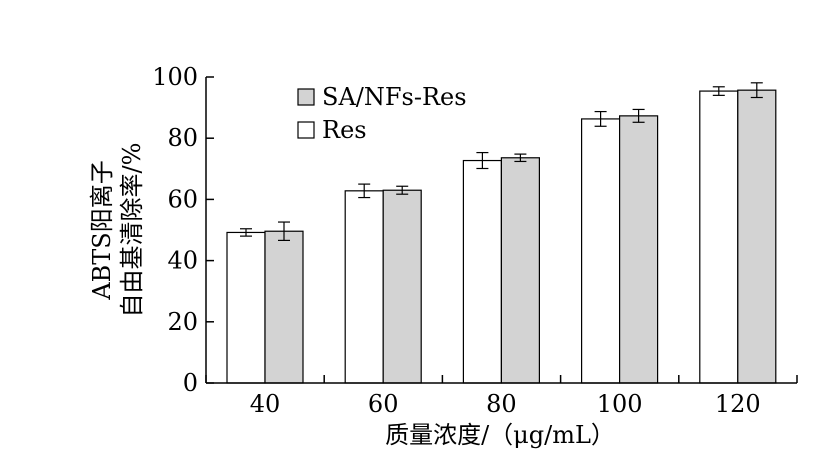 The image size is (822, 458). Describe the element at coordinates (182, 199) in the screenshot. I see `y-tick-label-60: 60` at that location.